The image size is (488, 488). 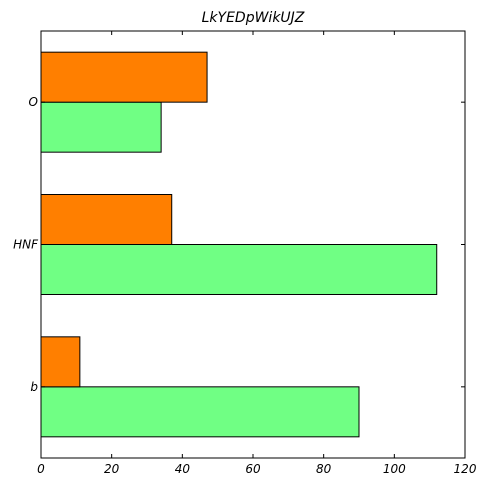 What do you see at coordinates (112, 469) in the screenshot?
I see `xtick-label-20: 20` at bounding box center [112, 469].